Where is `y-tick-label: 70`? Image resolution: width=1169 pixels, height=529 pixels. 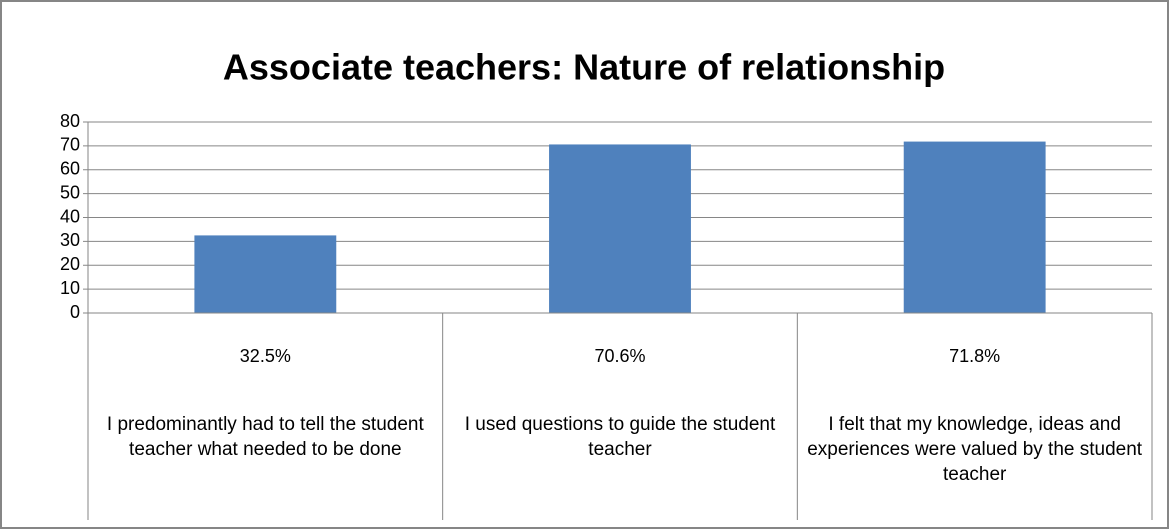
y-tick-label: 70 is located at coordinates (70, 145).